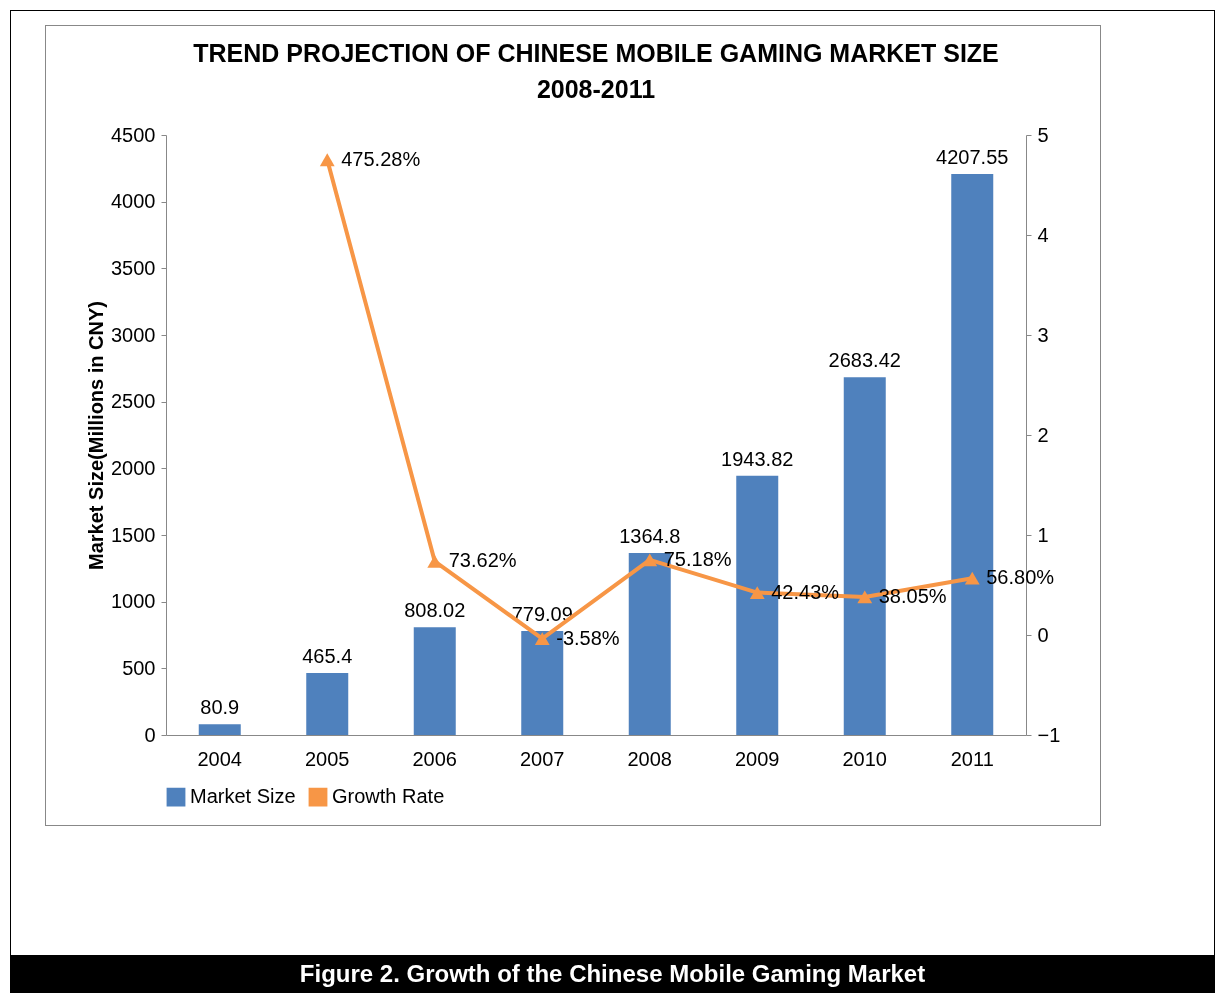 The width and height of the screenshot is (1225, 998). Describe the element at coordinates (864, 360) in the screenshot. I see `data-label: 2683.42` at that location.